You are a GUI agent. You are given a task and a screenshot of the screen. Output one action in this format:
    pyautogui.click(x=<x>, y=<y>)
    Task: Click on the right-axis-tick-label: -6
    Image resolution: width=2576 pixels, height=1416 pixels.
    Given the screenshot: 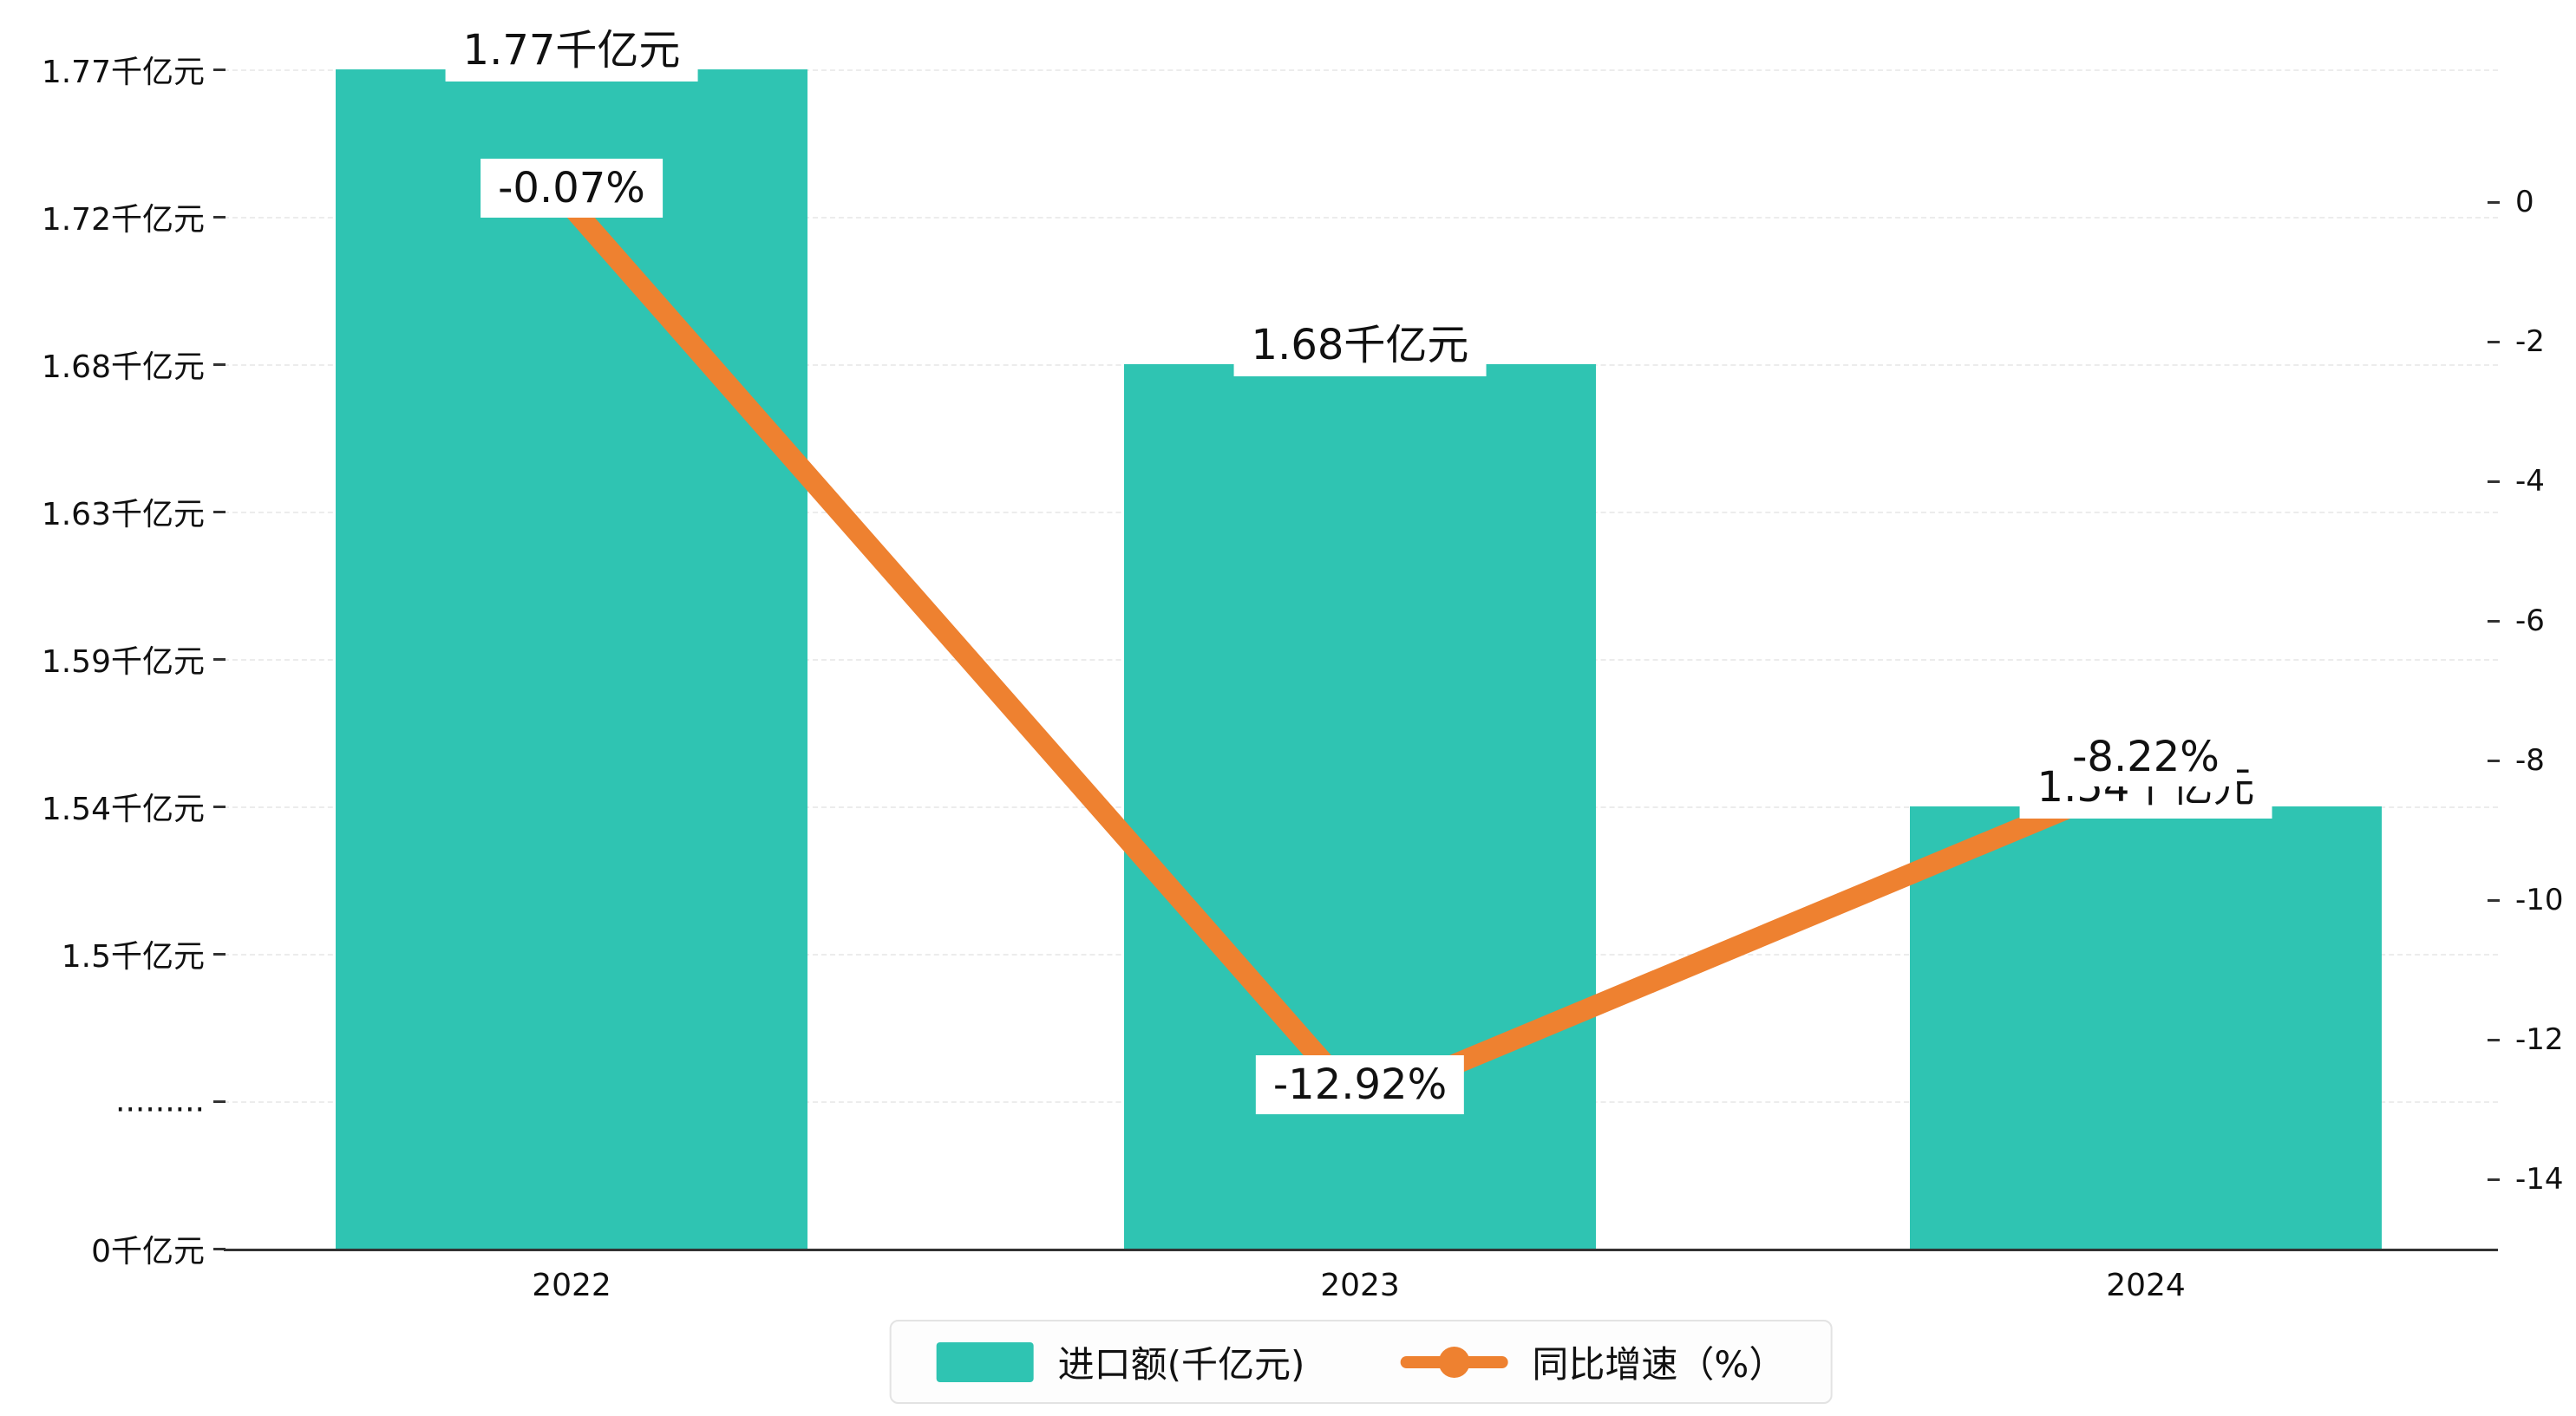 What is the action you would take?
    pyautogui.click(x=2530, y=621)
    